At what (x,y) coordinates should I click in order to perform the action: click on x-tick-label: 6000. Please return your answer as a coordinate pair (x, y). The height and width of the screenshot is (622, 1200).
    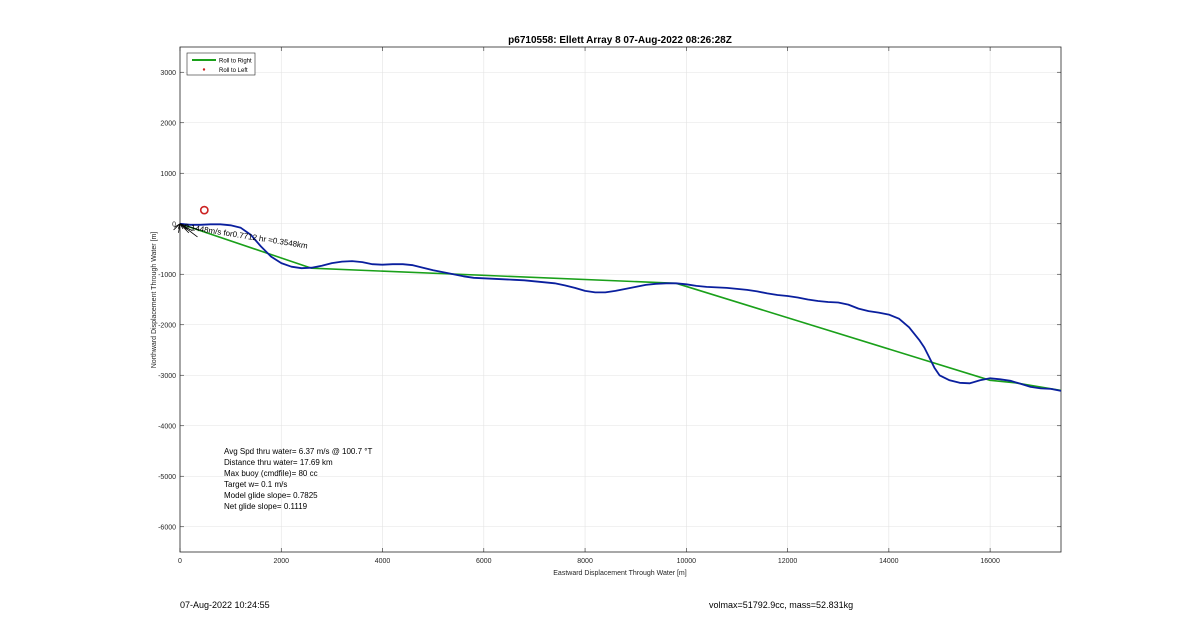
    Looking at the image, I should click on (484, 561).